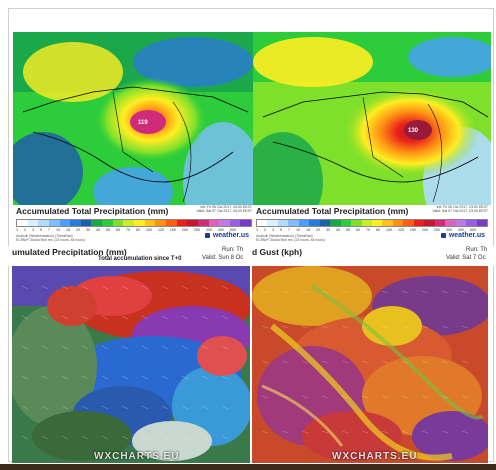 The width and height of the screenshot is (496, 470). I want to click on precip-chart-title: umulated Precipitation (mm), so click(69, 252).